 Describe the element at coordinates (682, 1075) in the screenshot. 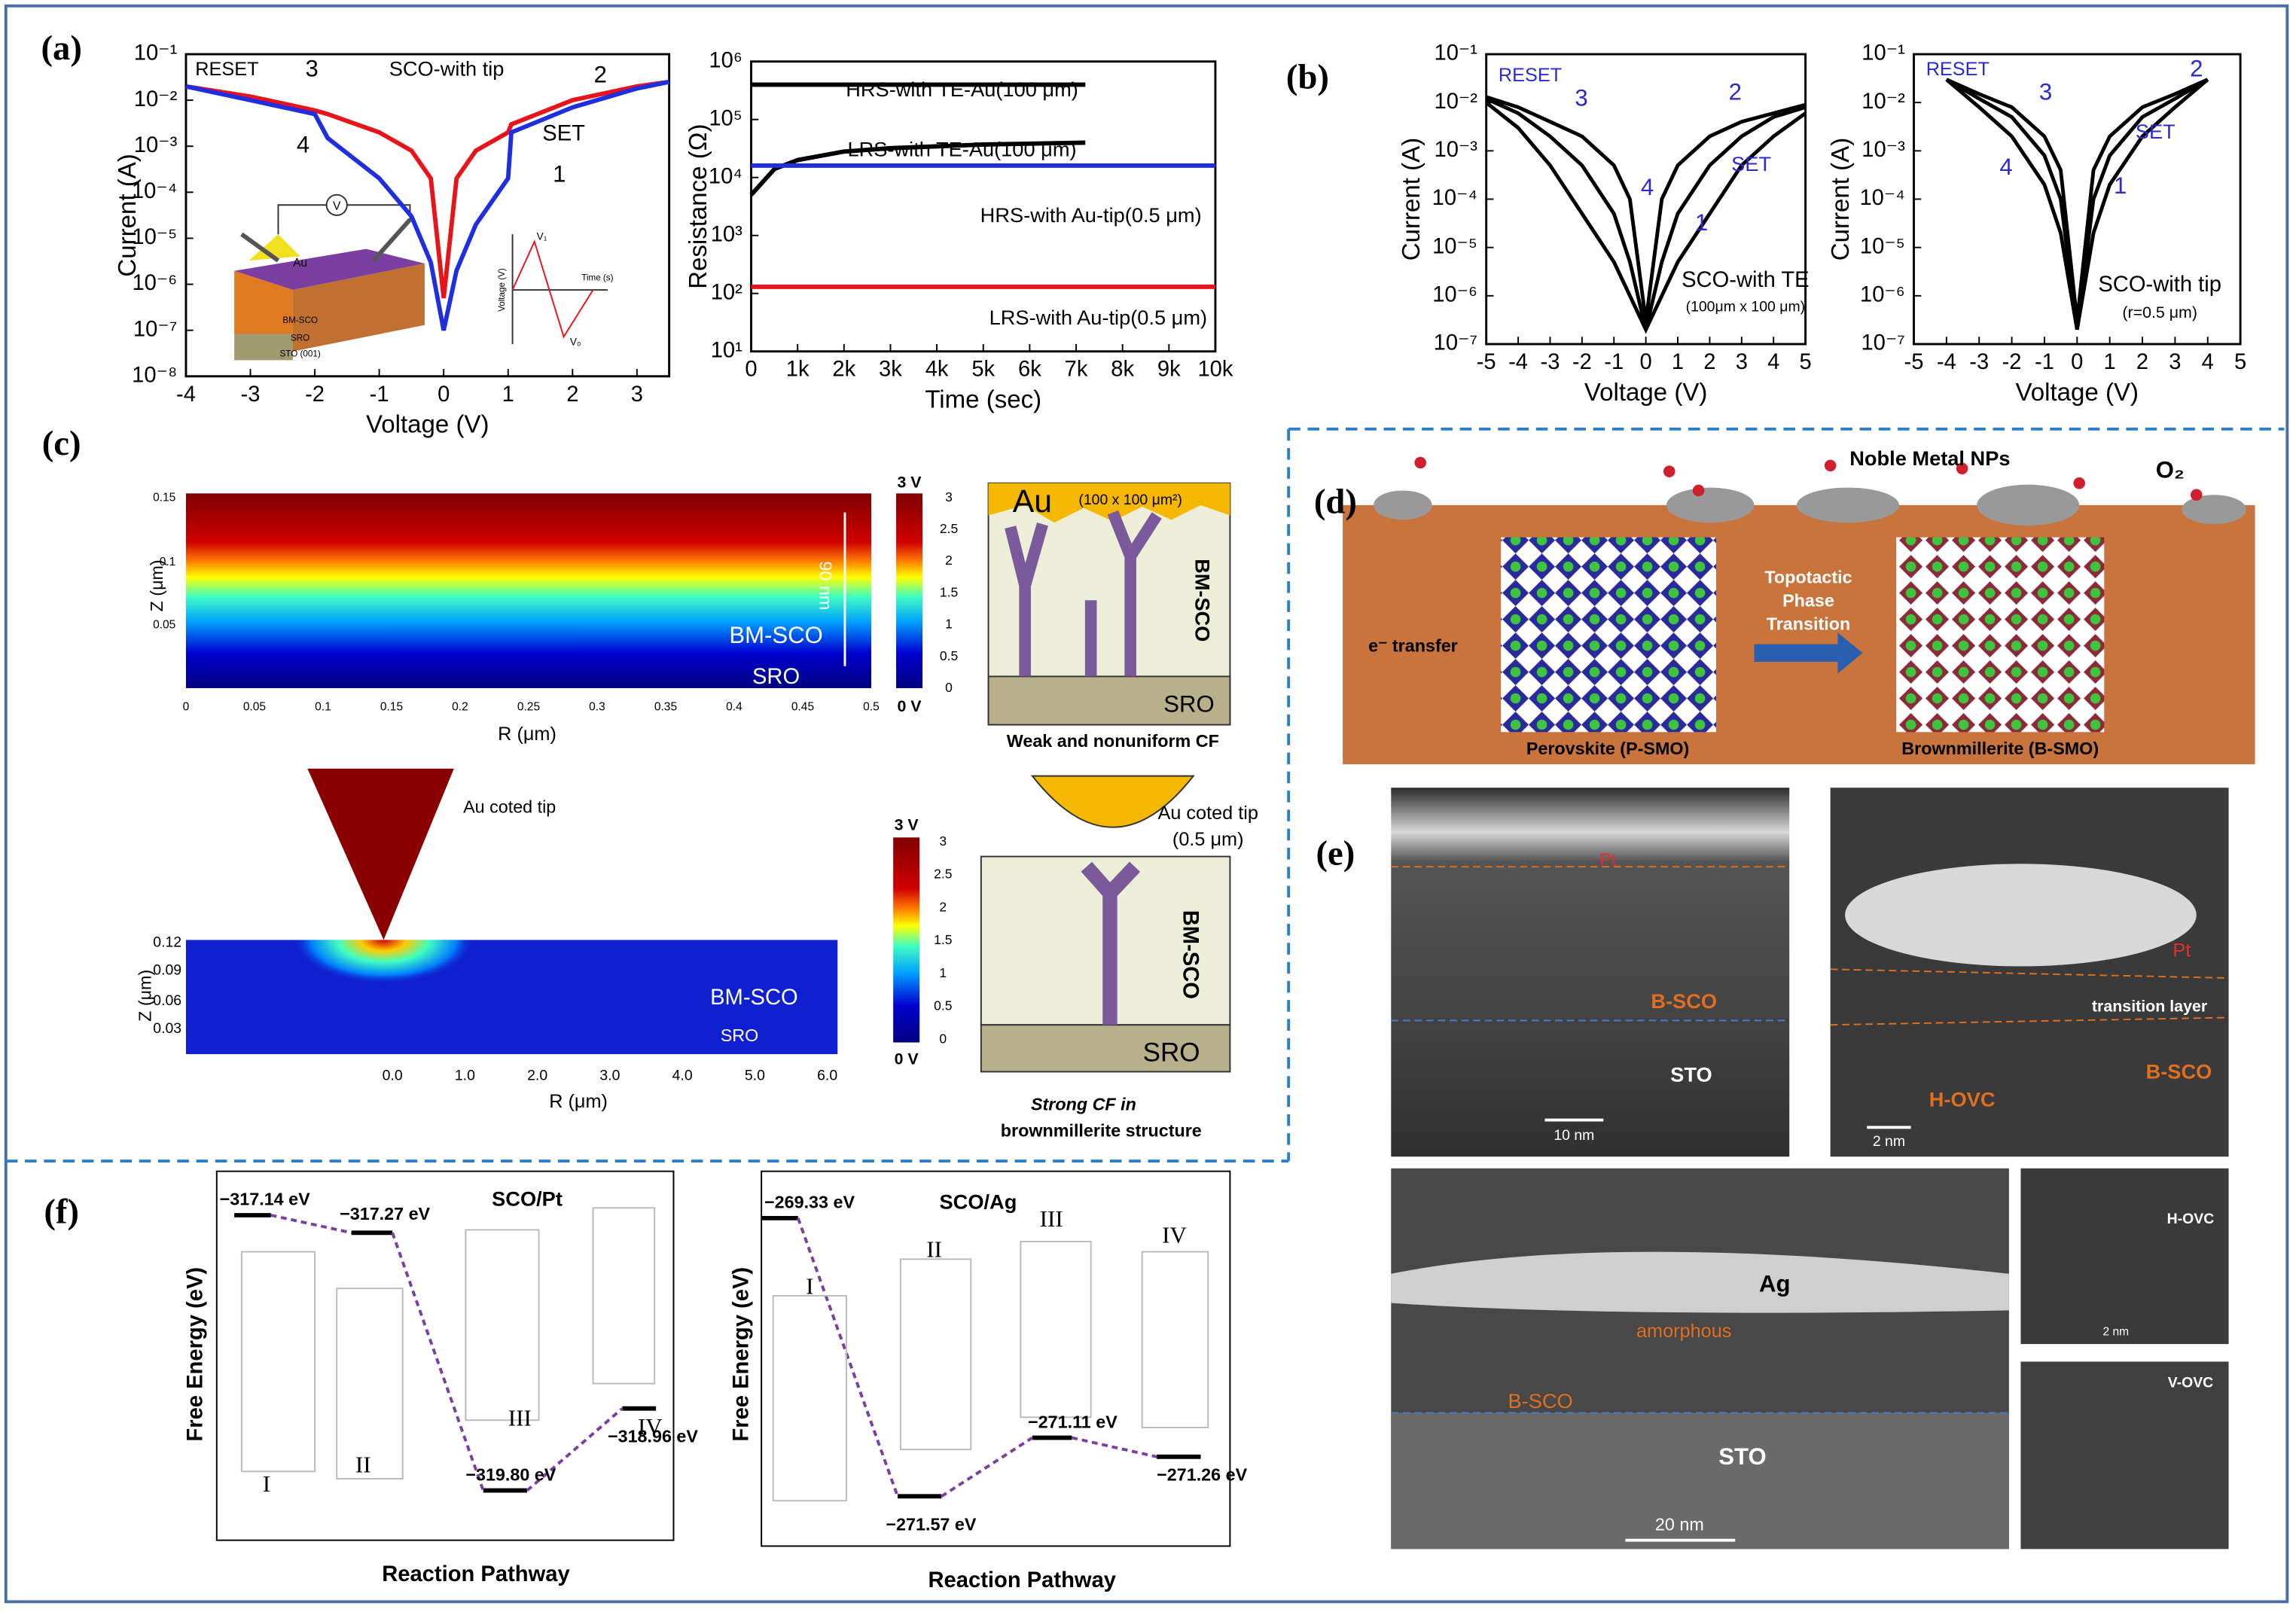

I see `panel-c-text: 4.0` at that location.